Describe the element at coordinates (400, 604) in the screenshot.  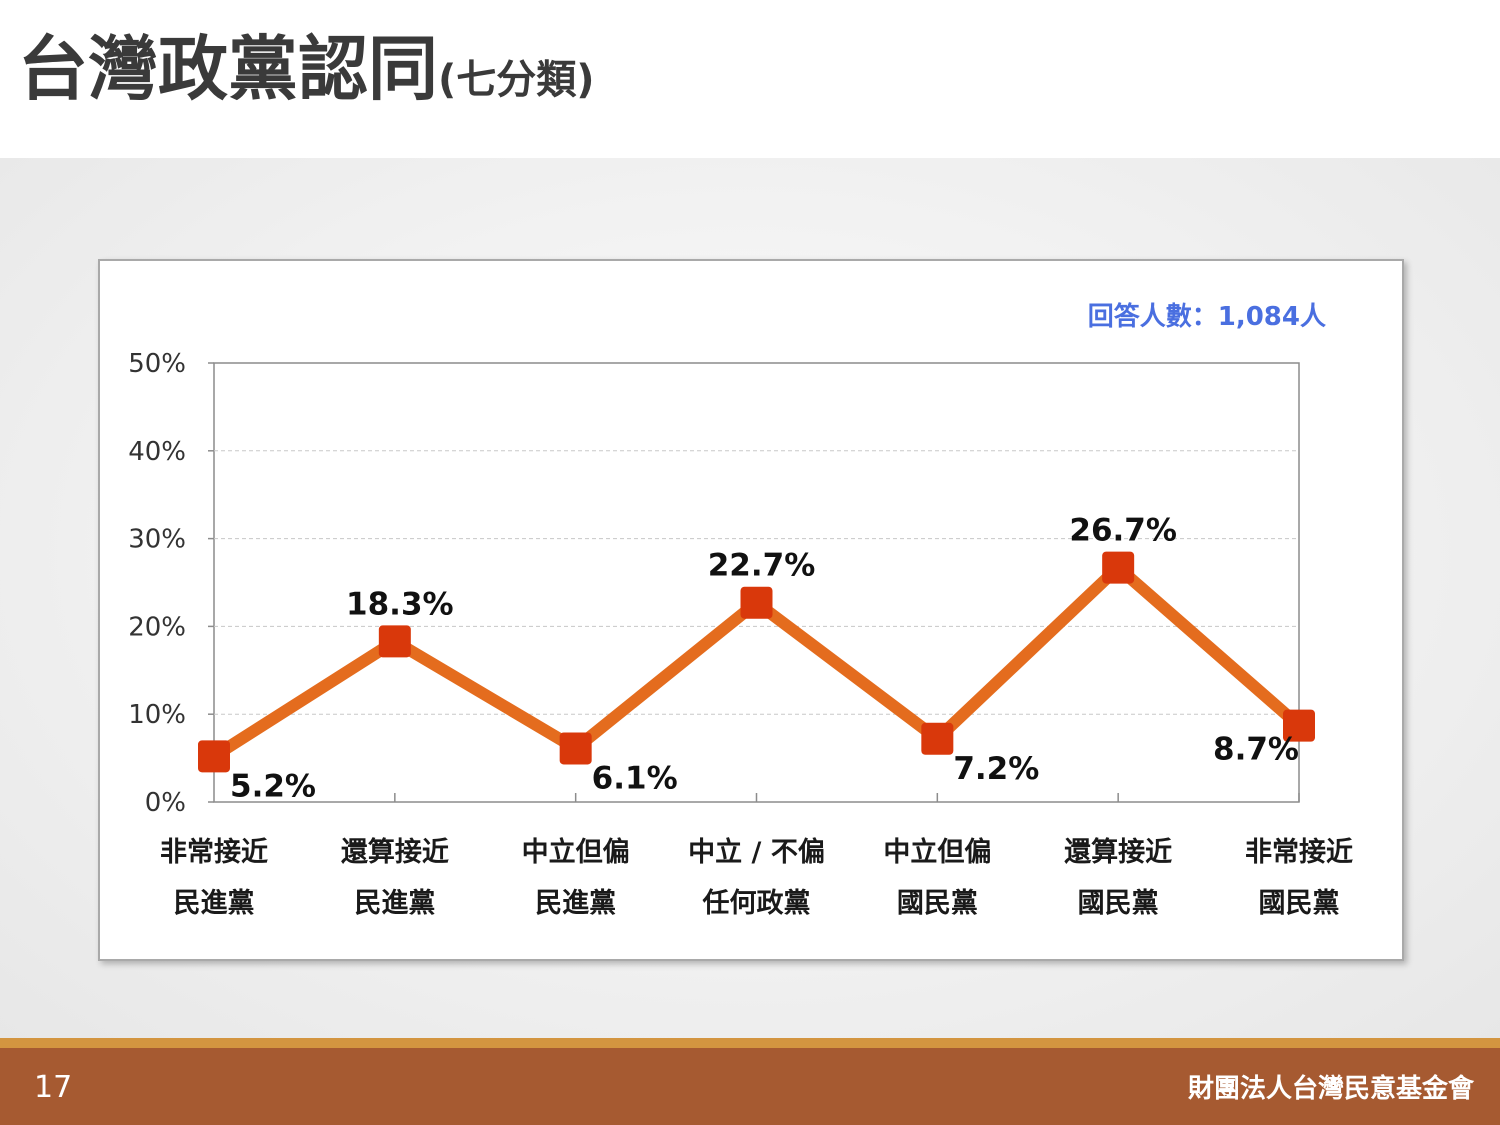
I see `data-label: 18.3%` at that location.